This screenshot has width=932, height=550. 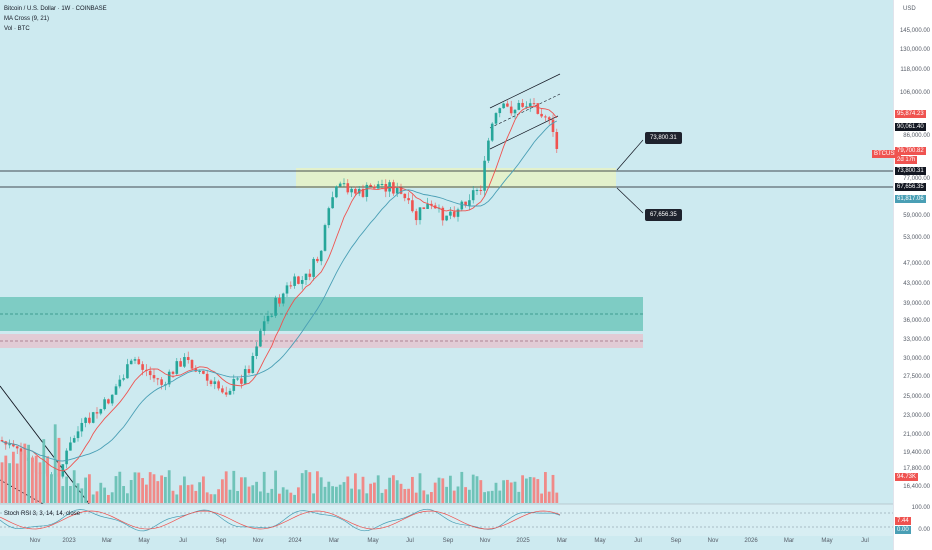 I want to click on volume-indicator-label: Vol · BTC, so click(x=17, y=29).